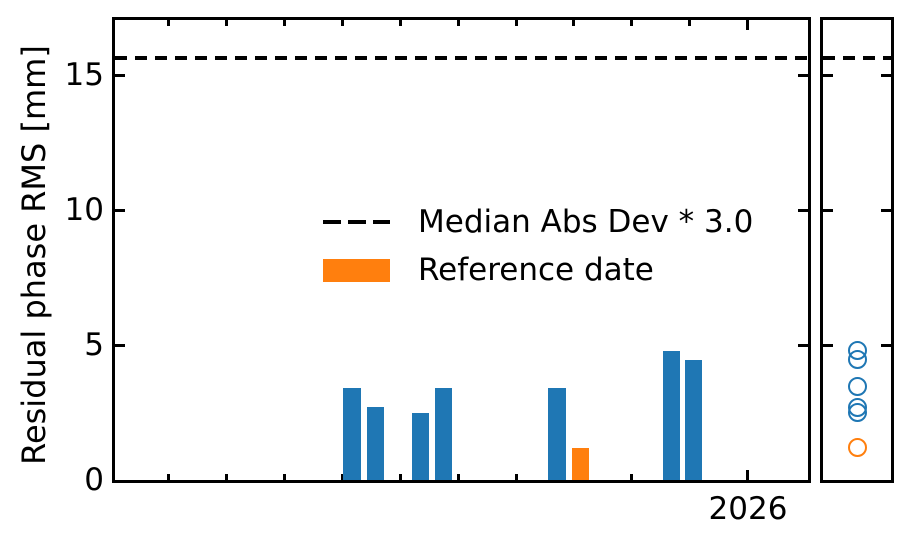  What do you see at coordinates (94, 345) in the screenshot?
I see `y-tick-label: 5` at bounding box center [94, 345].